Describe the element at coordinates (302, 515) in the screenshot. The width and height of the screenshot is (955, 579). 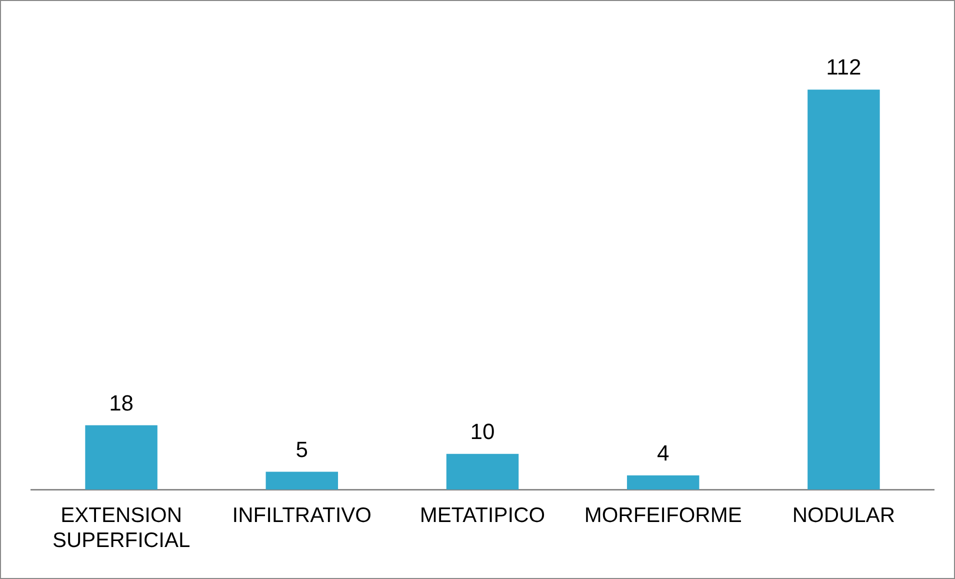
I see `x-tick-label: INFILTRATIVO` at that location.